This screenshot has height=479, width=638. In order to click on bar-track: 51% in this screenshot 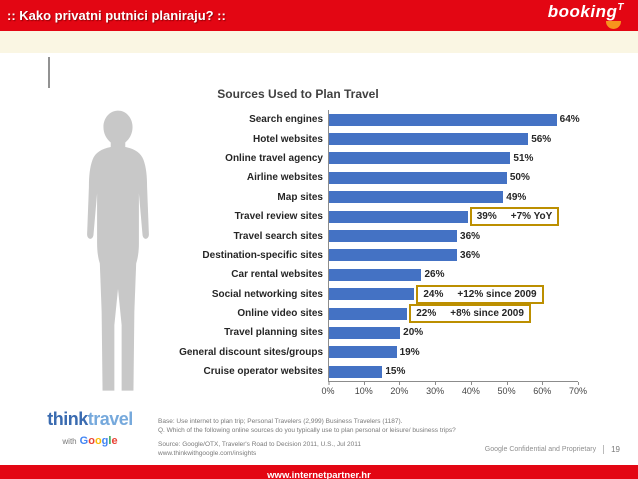, I will do `click(453, 158)`.